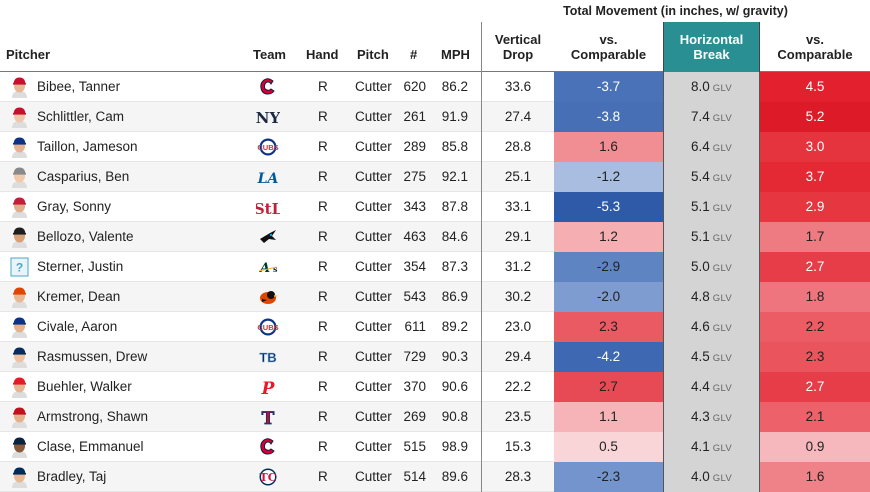 The height and width of the screenshot is (492, 870). What do you see at coordinates (268, 208) in the screenshot?
I see `svg-text: StL` at bounding box center [268, 208].